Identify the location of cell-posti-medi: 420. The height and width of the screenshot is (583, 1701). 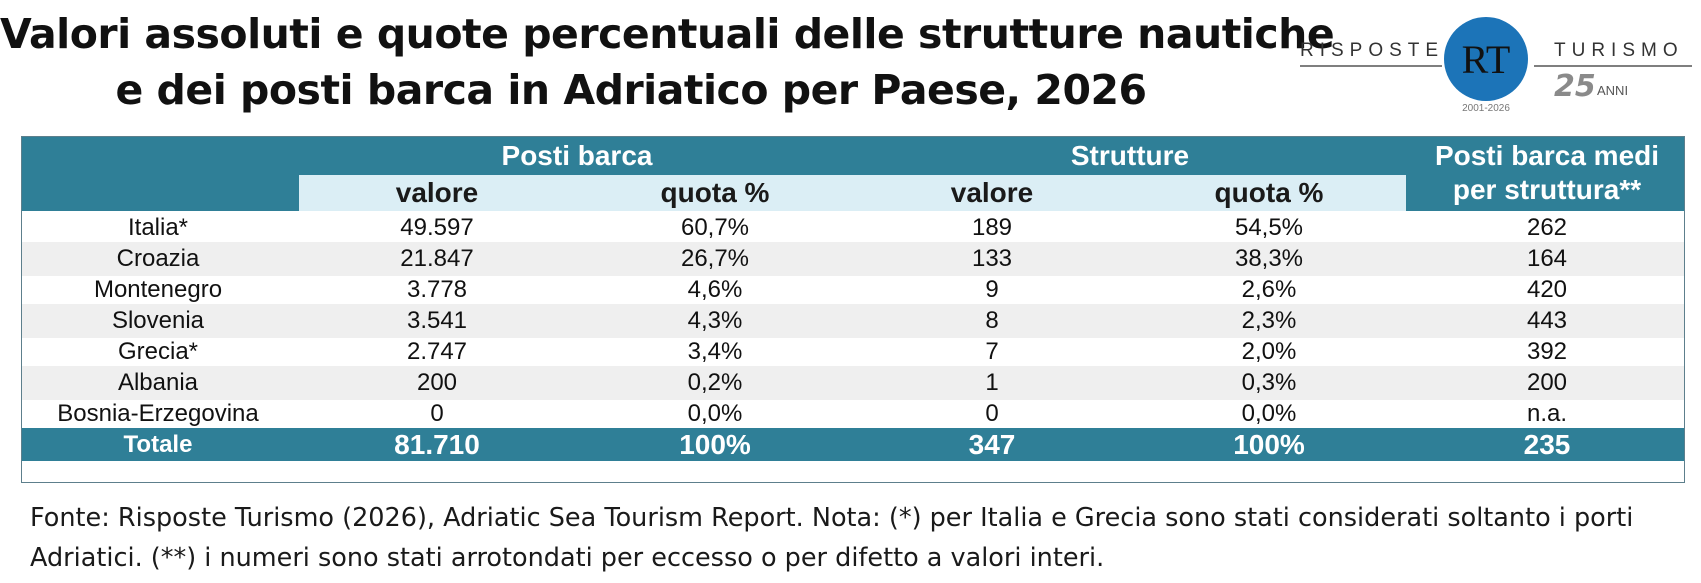
(1547, 289).